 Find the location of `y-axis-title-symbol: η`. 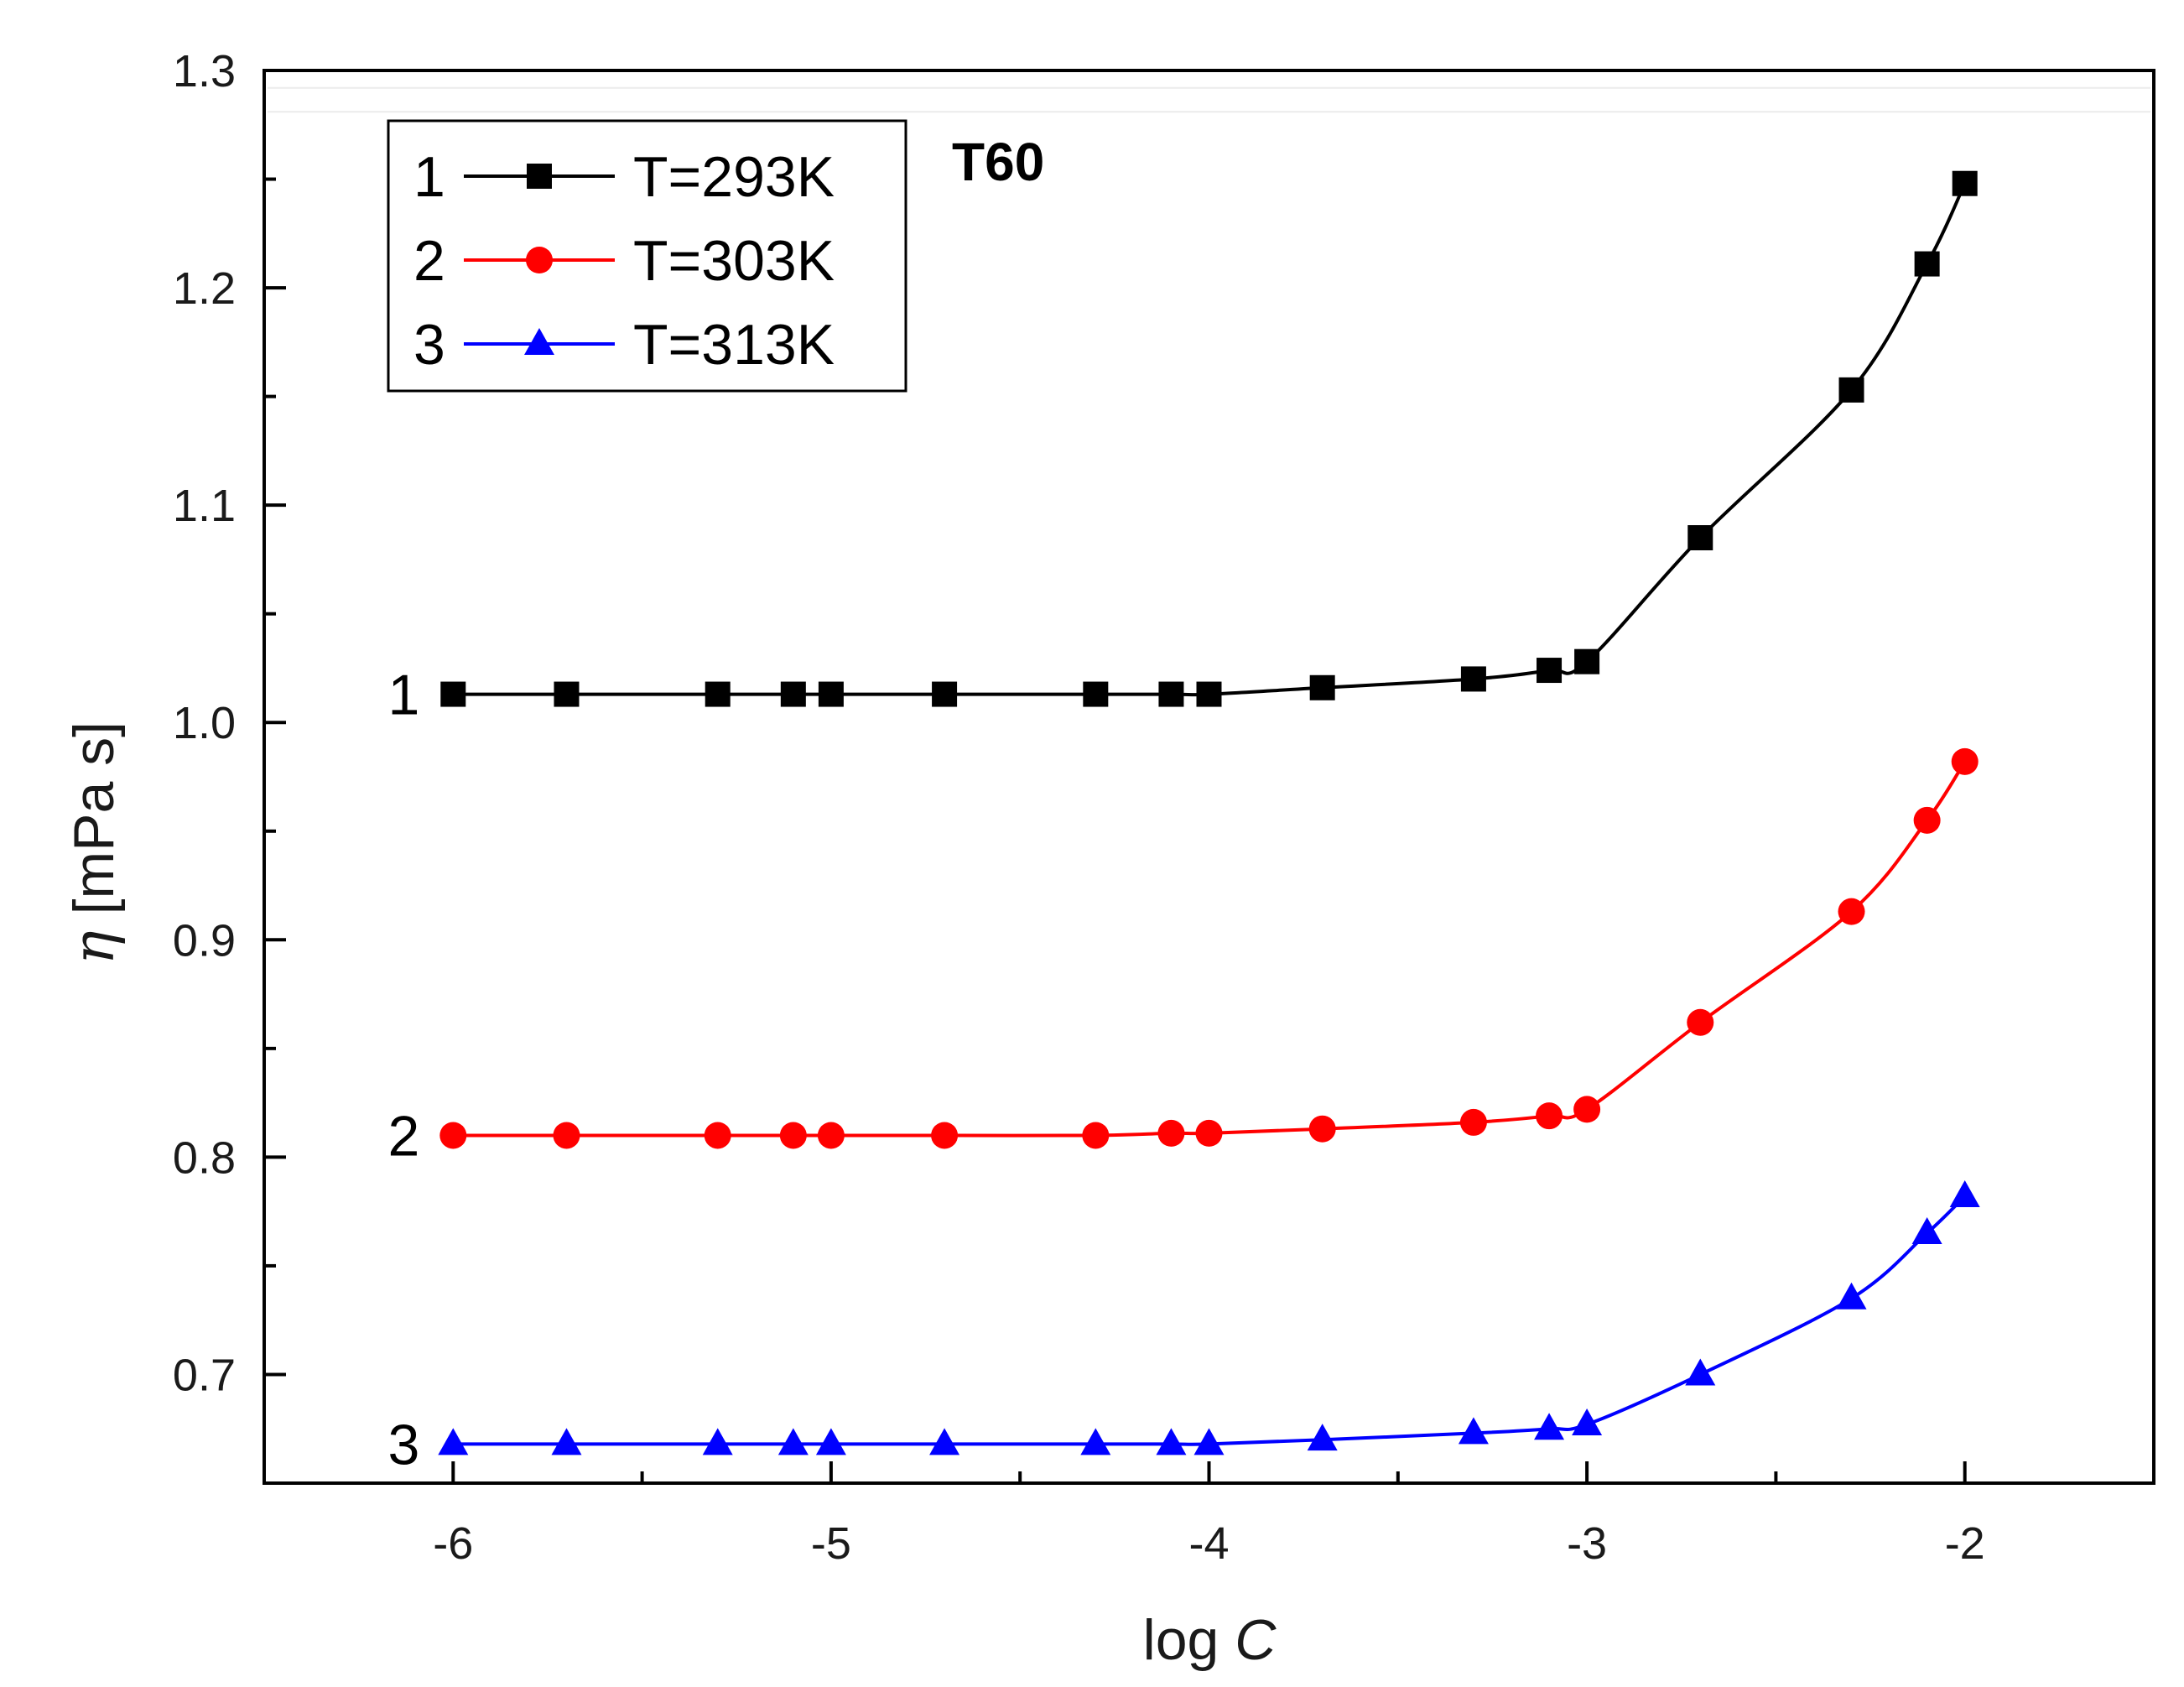

y-axis-title-symbol: η is located at coordinates (94, 948).